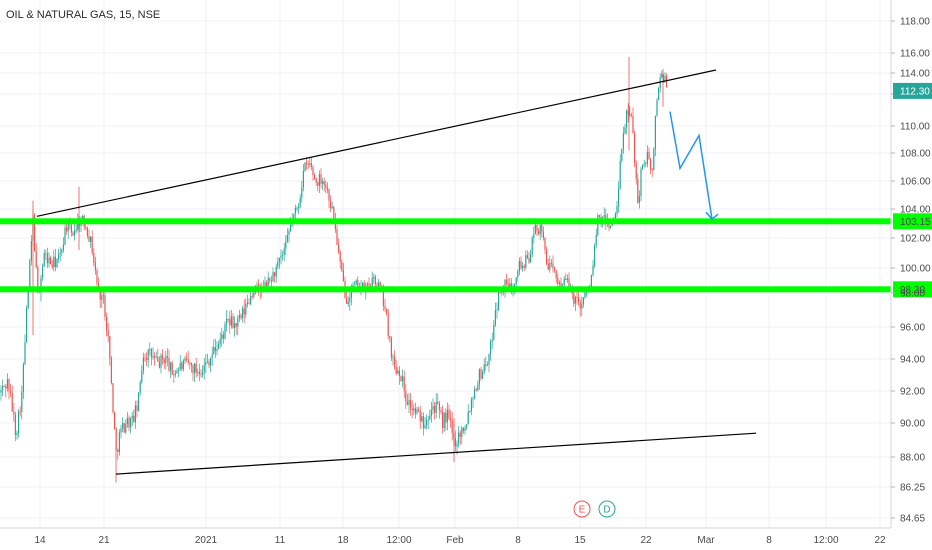 The image size is (932, 550). I want to click on price-tick-label: 104.00, so click(915, 210).